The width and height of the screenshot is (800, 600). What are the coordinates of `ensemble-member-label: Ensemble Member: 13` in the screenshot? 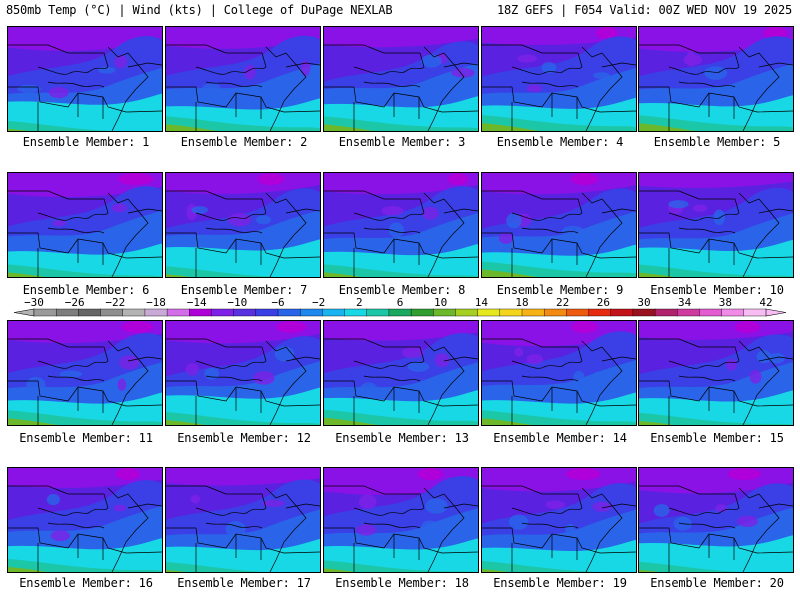 It's located at (402, 438).